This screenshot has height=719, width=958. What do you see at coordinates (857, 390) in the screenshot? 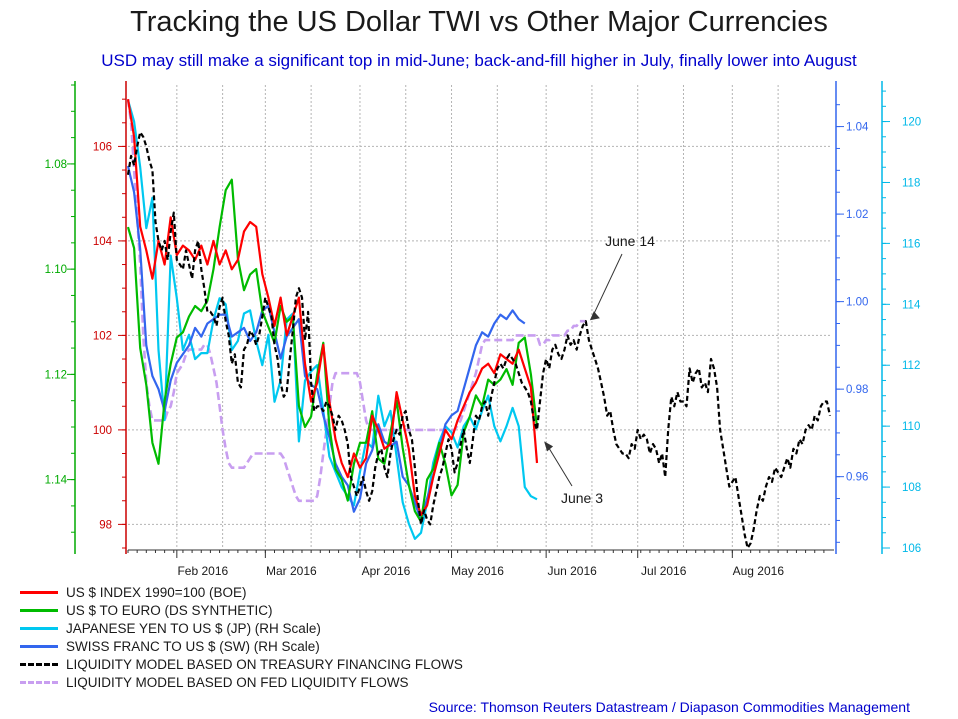
I see `swiss_right-tick-label: 0.98` at bounding box center [857, 390].